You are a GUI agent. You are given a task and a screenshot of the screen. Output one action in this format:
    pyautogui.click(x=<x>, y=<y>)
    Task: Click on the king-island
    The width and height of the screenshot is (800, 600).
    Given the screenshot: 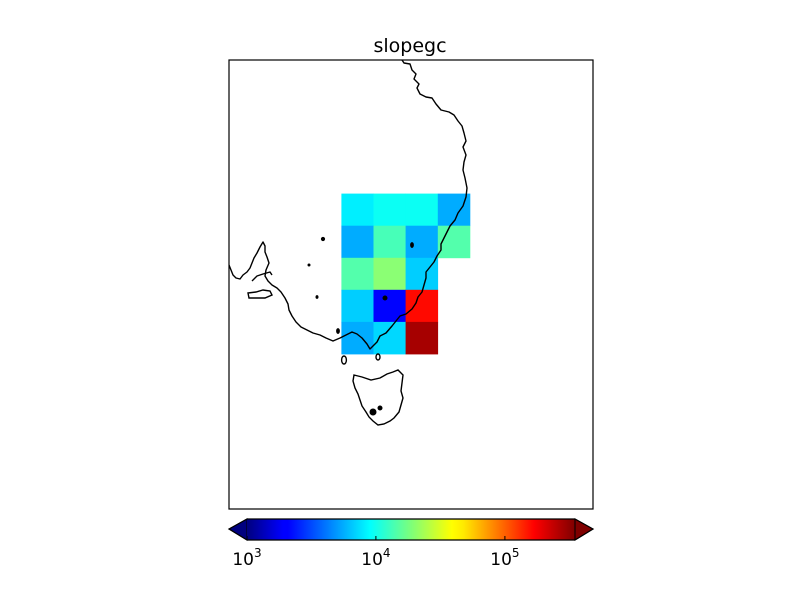 What is the action you would take?
    pyautogui.click(x=344, y=360)
    